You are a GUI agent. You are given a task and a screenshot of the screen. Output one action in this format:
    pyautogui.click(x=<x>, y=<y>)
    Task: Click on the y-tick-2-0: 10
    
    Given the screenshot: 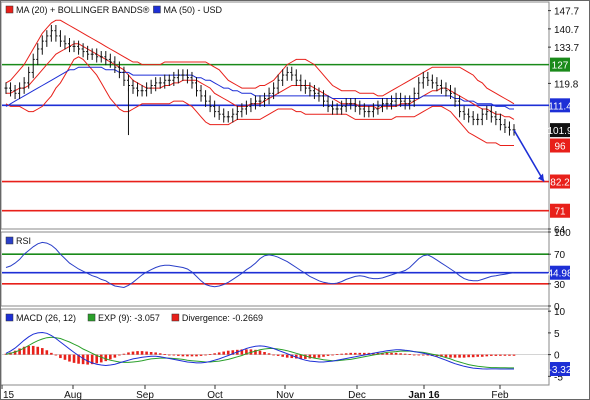 What is the action you would take?
    pyautogui.click(x=560, y=312)
    